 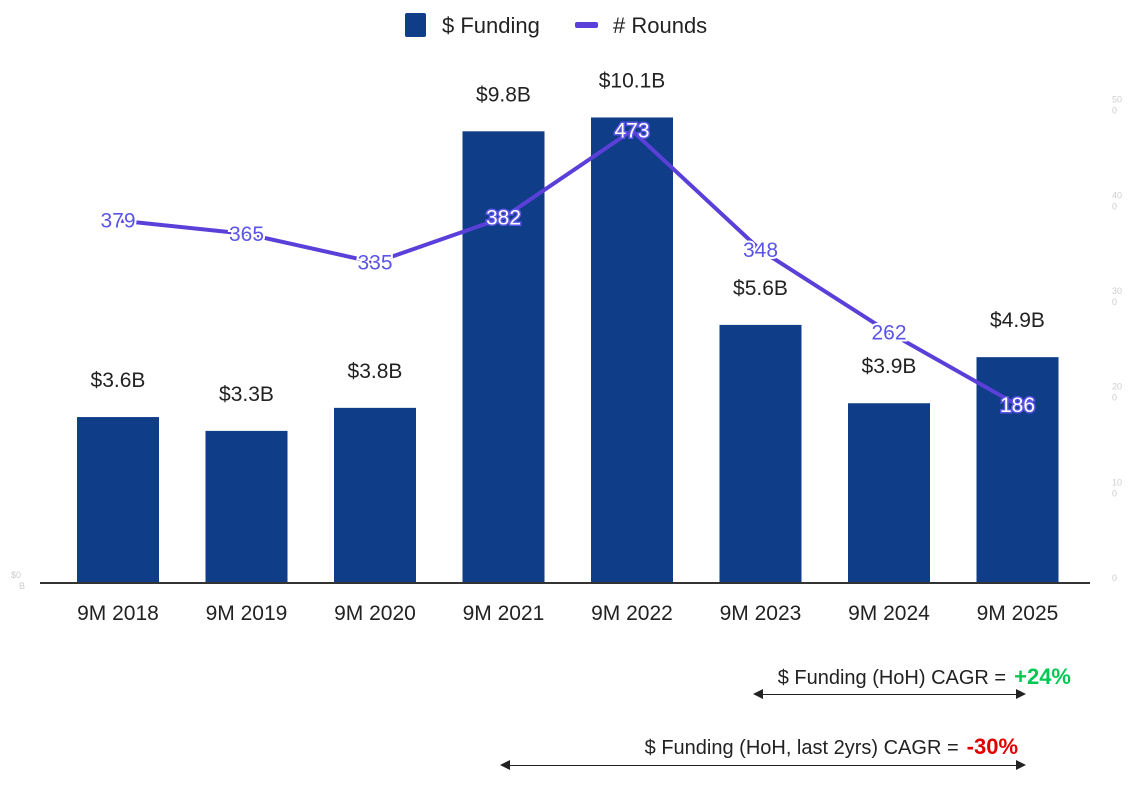 I want to click on cagr-label-2: $ Funding (HoH, last 2yrs) CAGR =, so click(x=801, y=748).